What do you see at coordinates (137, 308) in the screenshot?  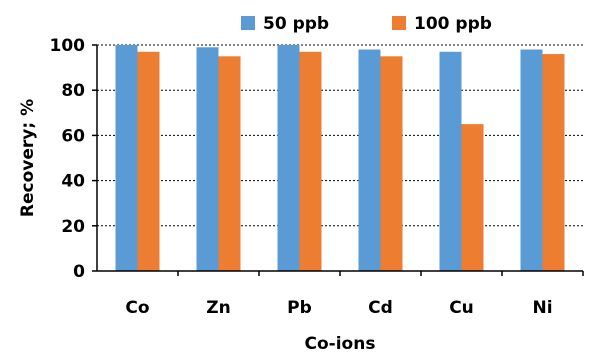 I see `x-tick-label: Co` at bounding box center [137, 308].